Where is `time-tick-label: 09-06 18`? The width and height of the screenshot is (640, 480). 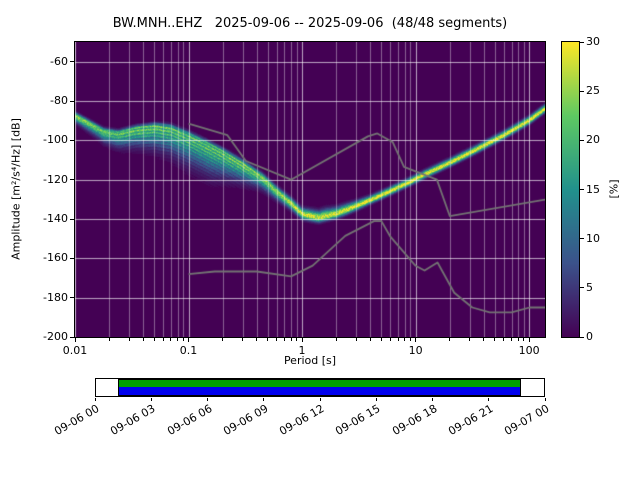
time-tick-label: 09-06 18 is located at coordinates (414, 420).